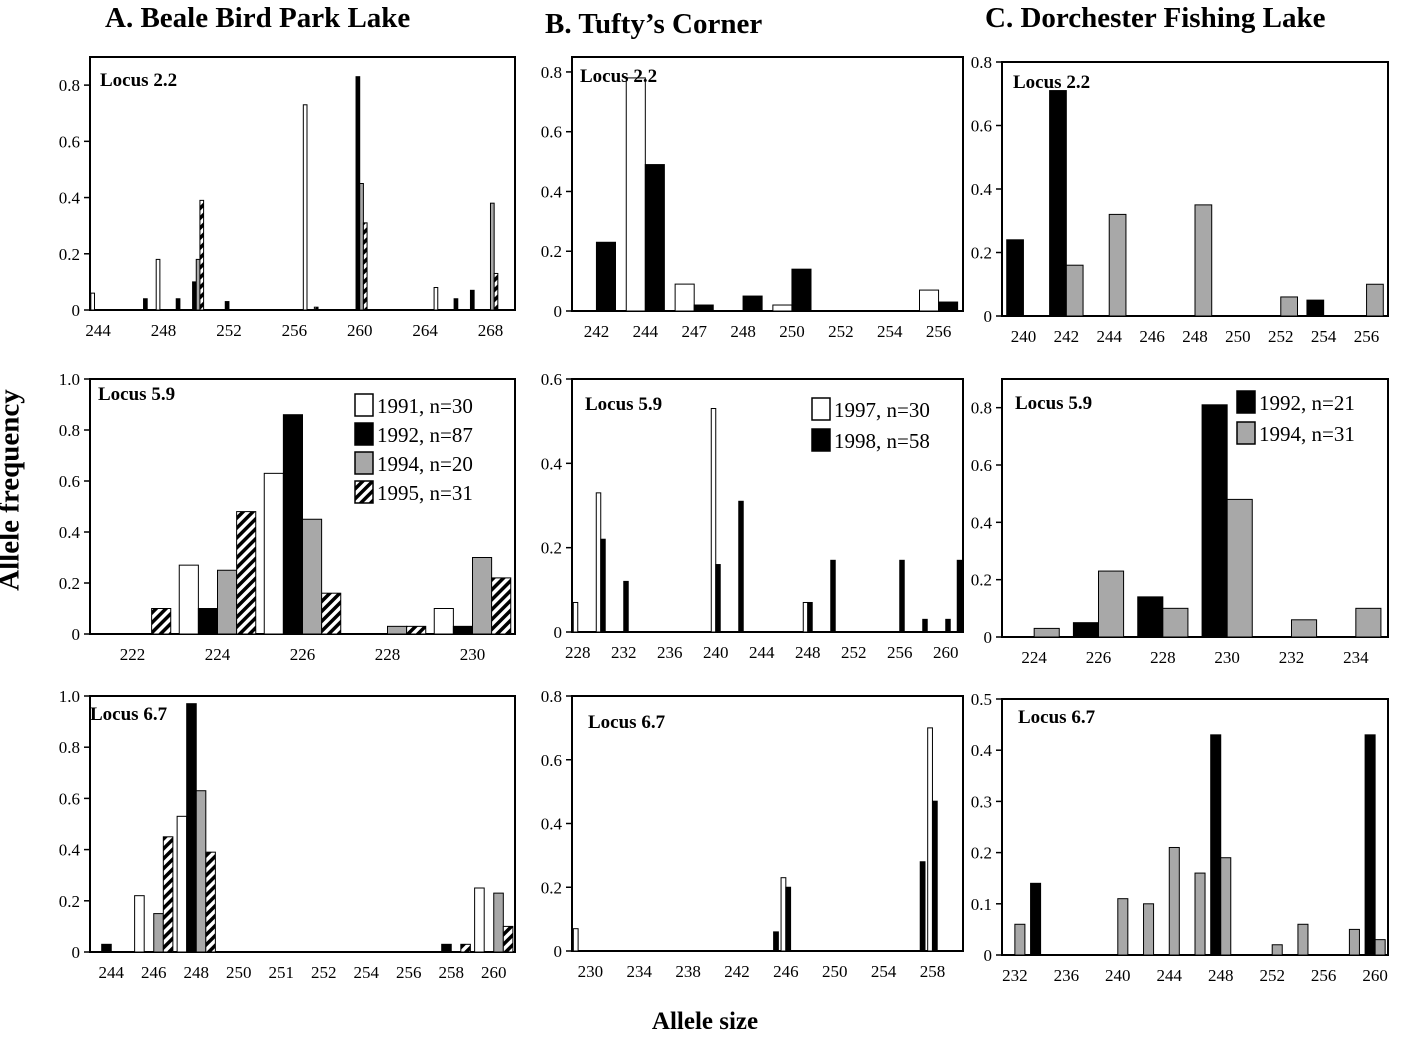 This screenshot has width=1404, height=1038. Describe the element at coordinates (218, 654) in the screenshot. I see `x-tick-label: 224` at that location.